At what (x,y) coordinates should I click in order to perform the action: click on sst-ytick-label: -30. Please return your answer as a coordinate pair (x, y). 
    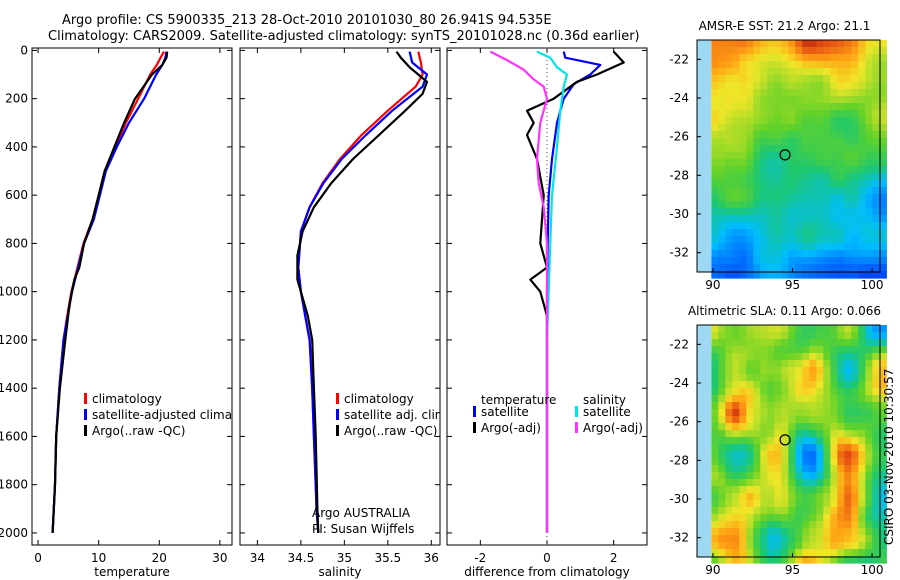
    Looking at the image, I should click on (679, 214).